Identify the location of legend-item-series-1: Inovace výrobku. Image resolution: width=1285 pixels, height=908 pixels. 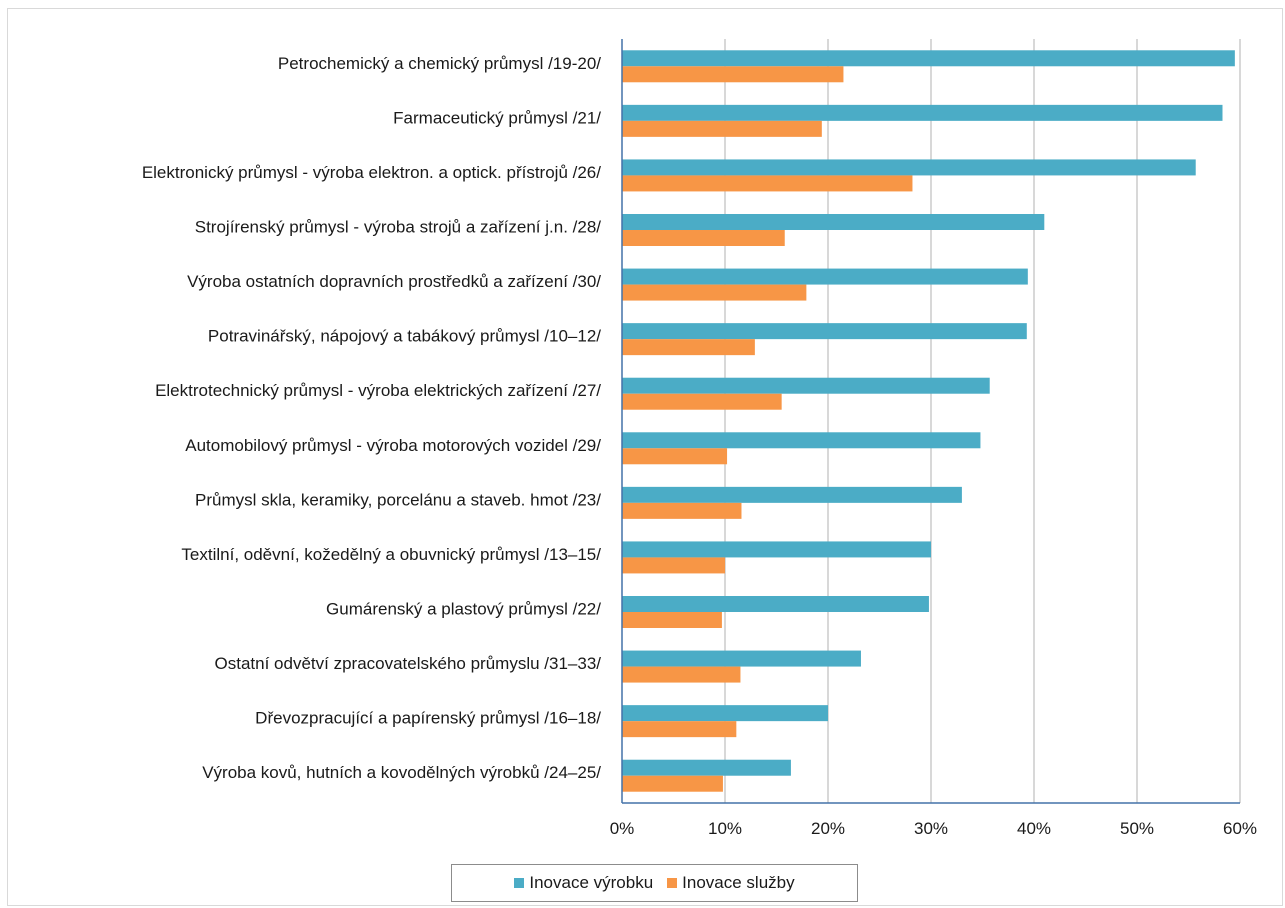
(583, 883).